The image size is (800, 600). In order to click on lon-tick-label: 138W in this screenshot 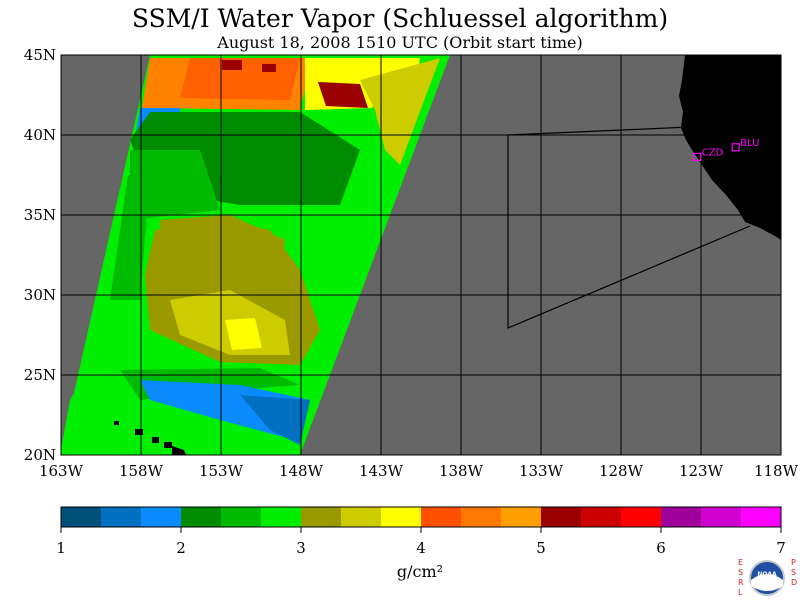, I will do `click(461, 471)`.